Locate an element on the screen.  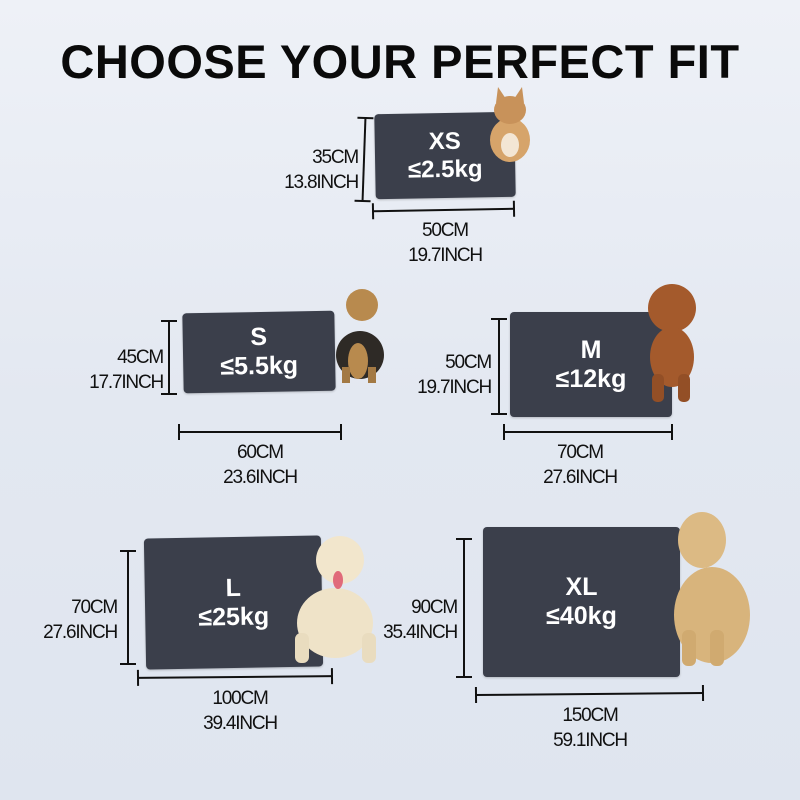
width-label: 70CM 27.6INCH is located at coordinates (580, 465).